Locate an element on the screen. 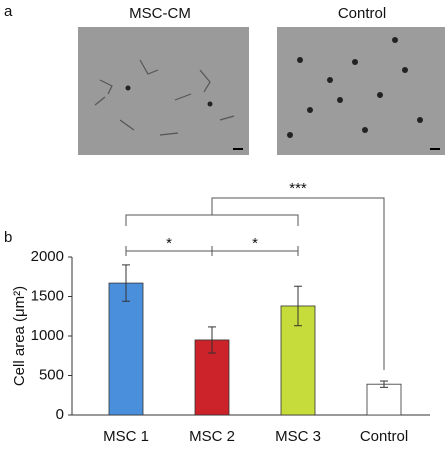  y-tick-label: 1500 is located at coordinates (47, 295).